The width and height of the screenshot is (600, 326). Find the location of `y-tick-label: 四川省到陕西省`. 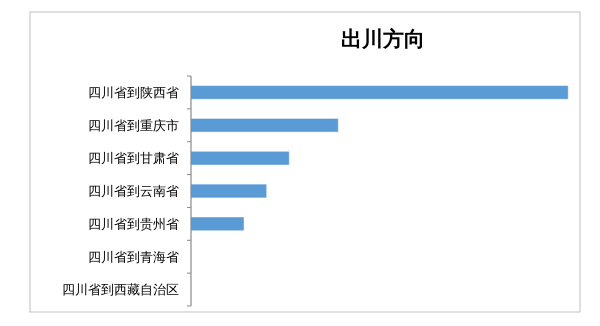

y-tick-label: 四川省到陕西省 is located at coordinates (133, 93).